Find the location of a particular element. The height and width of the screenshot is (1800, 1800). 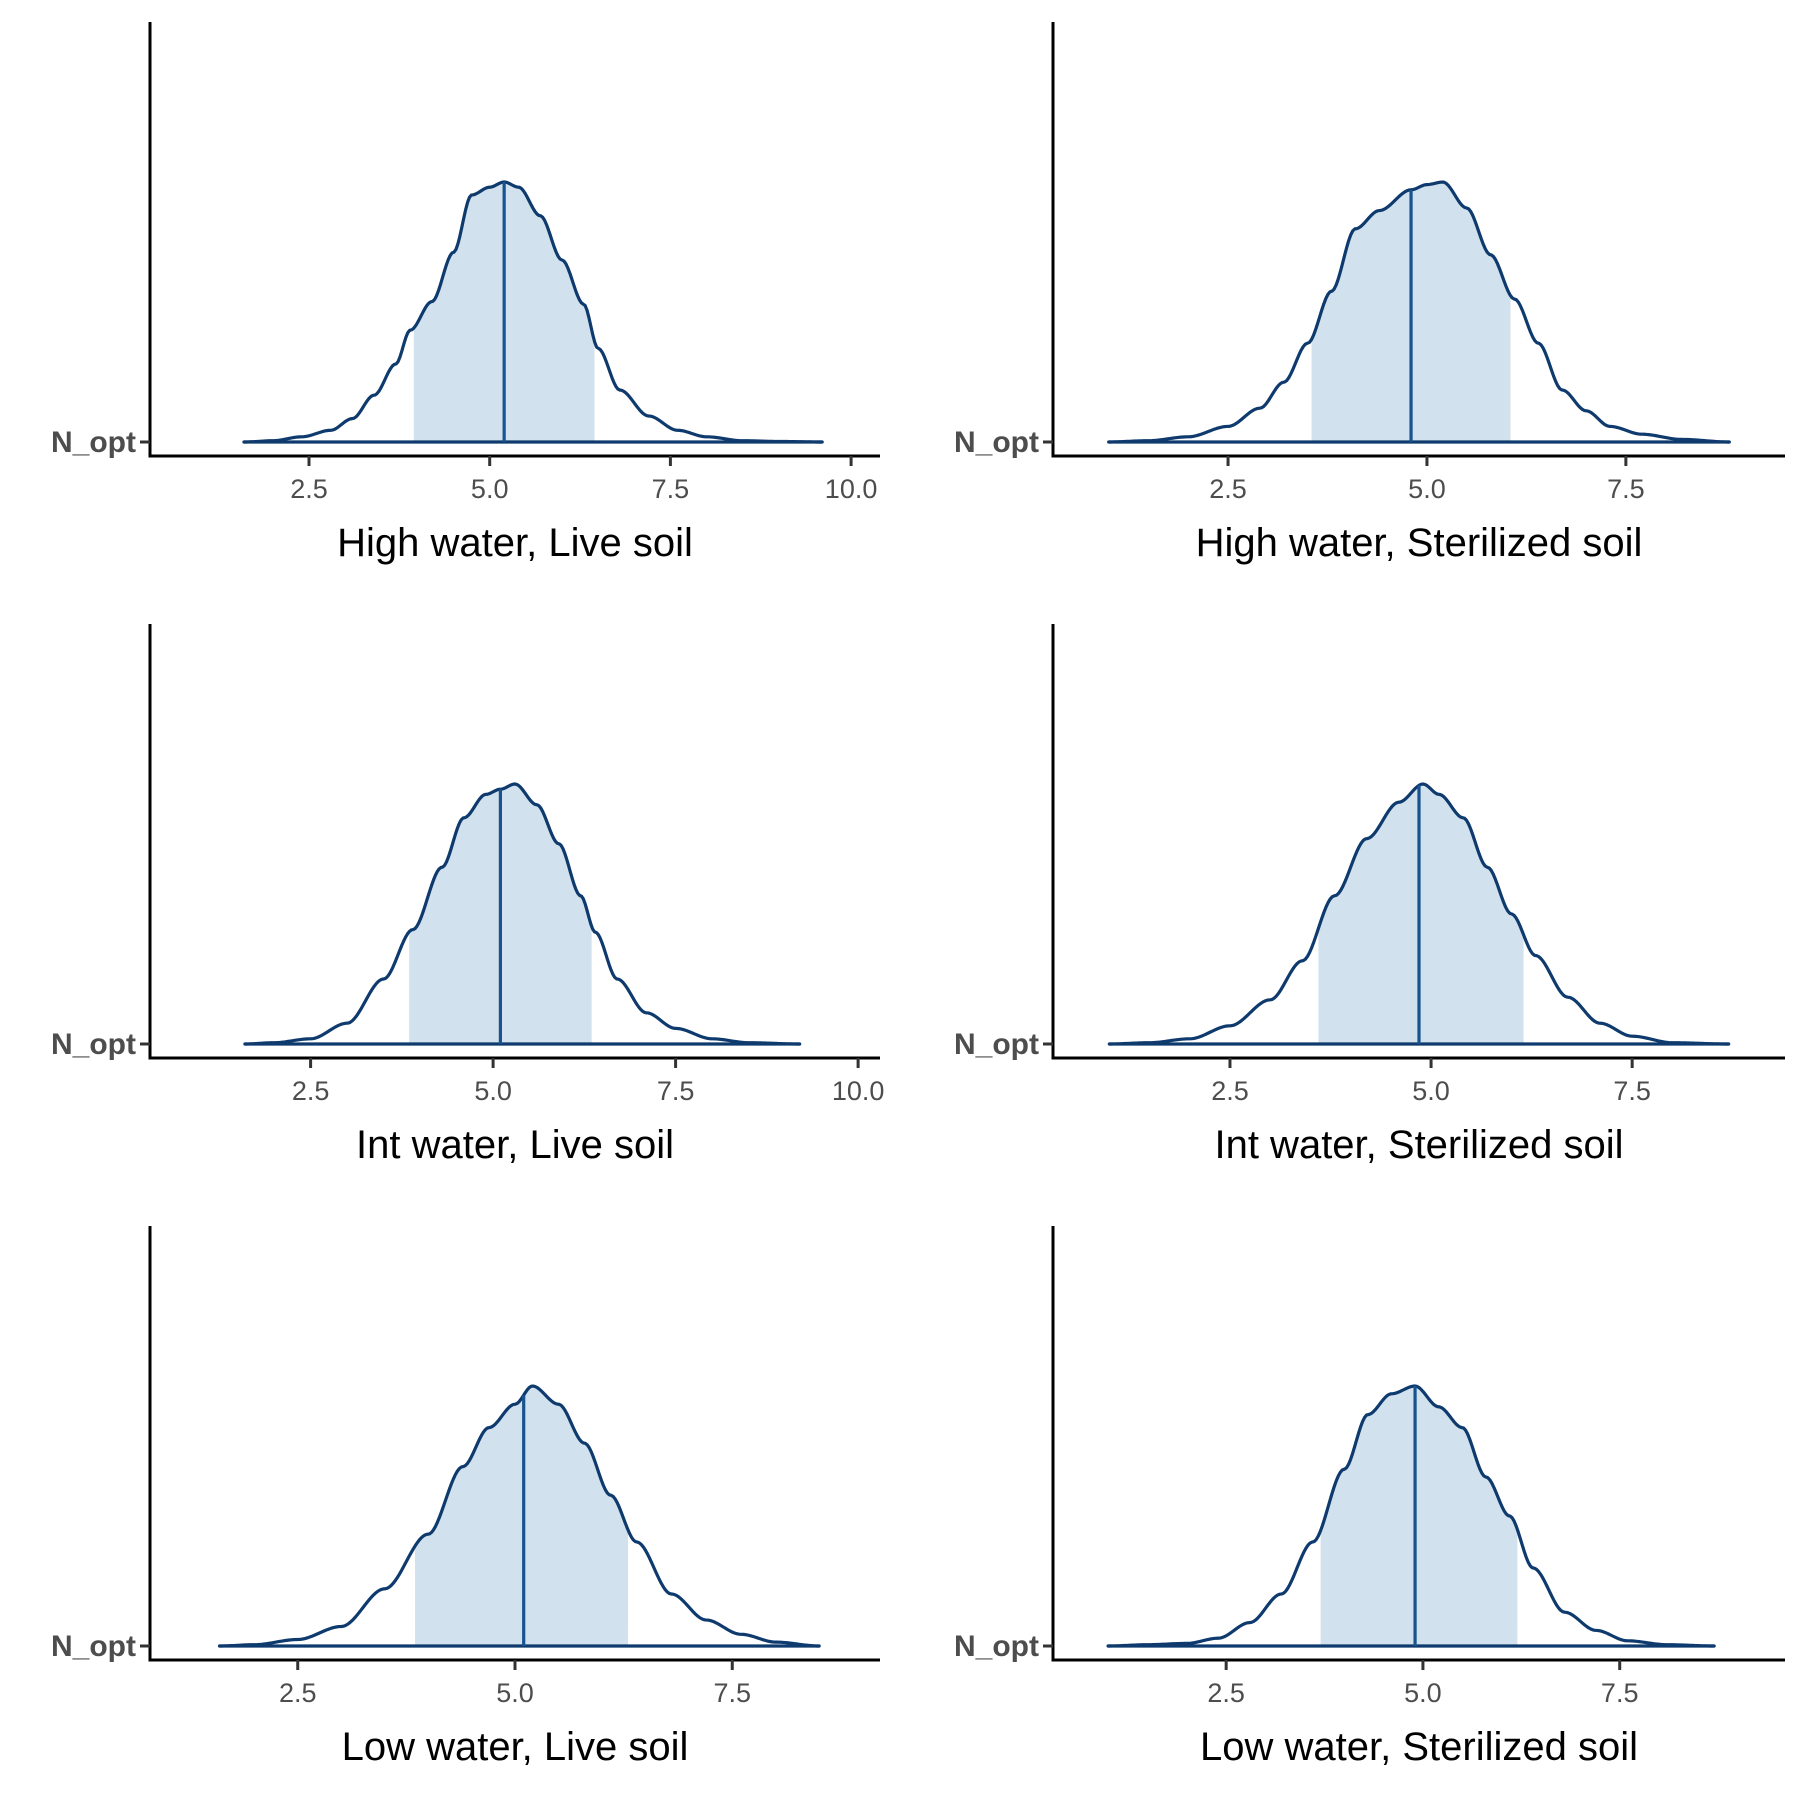

panel-4: N_opt 2.5 5.0 7.5 Int water, Sterilized soil is located at coordinates (1369, 895).